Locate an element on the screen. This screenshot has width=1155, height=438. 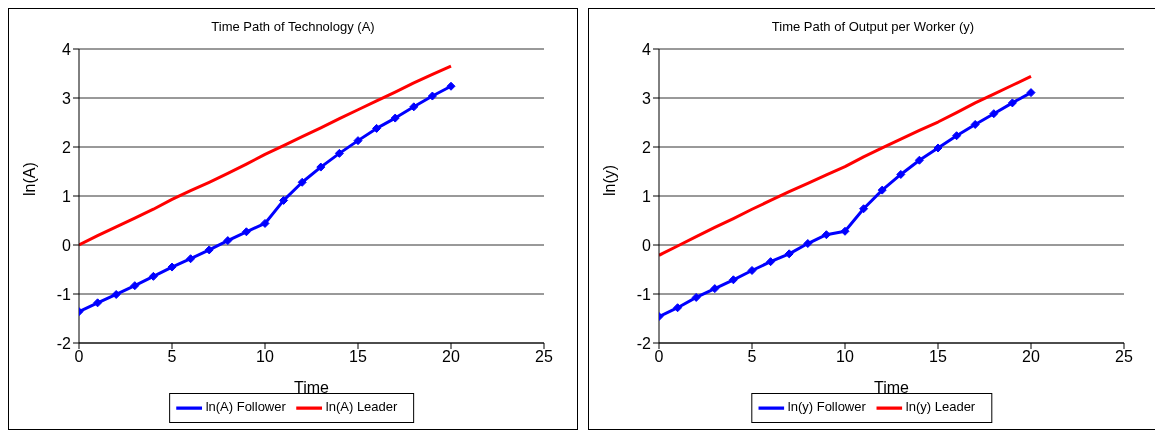
legend-label: ln(A) Follower is located at coordinates (245, 407).